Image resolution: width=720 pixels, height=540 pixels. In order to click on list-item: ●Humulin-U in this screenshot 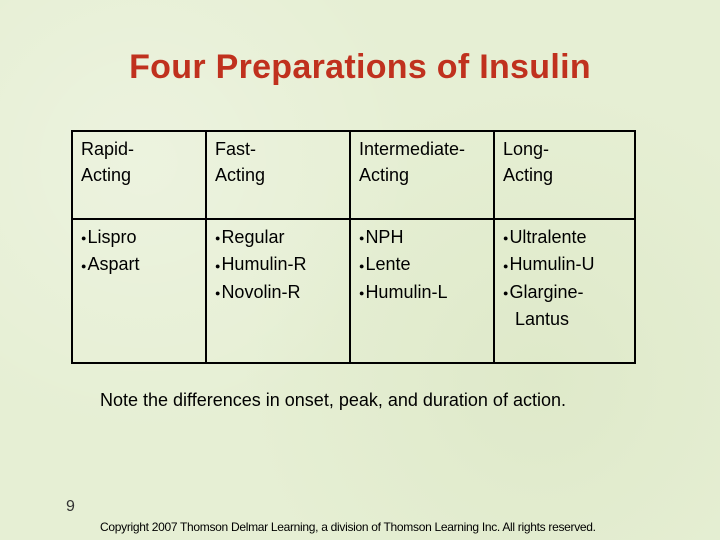, I will do `click(568, 264)`.